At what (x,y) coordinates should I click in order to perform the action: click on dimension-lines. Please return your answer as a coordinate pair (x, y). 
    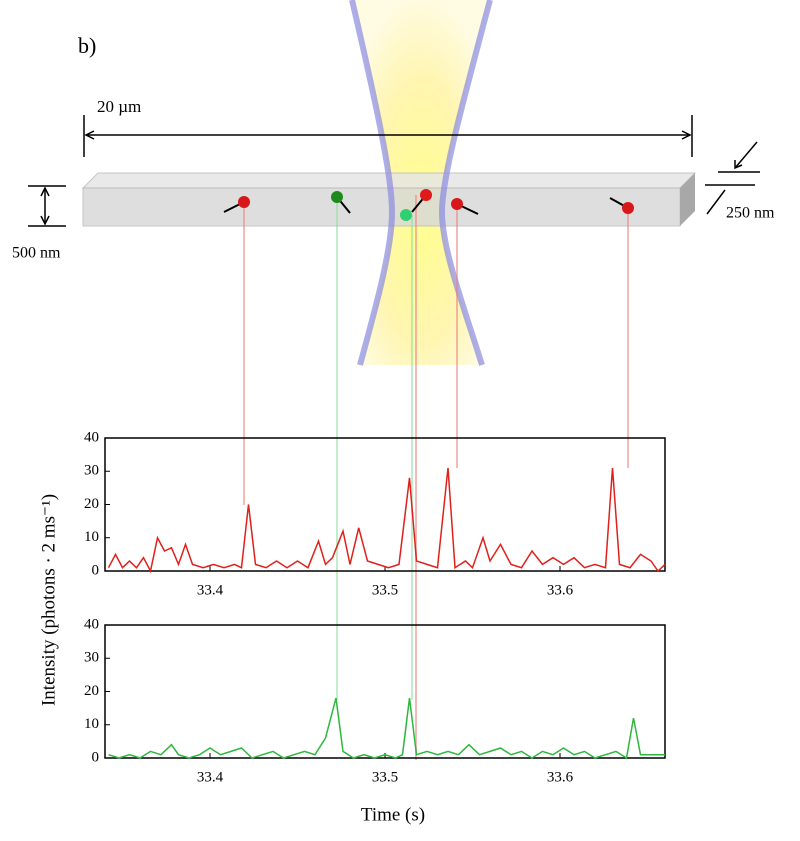
    Looking at the image, I should click on (394, 171).